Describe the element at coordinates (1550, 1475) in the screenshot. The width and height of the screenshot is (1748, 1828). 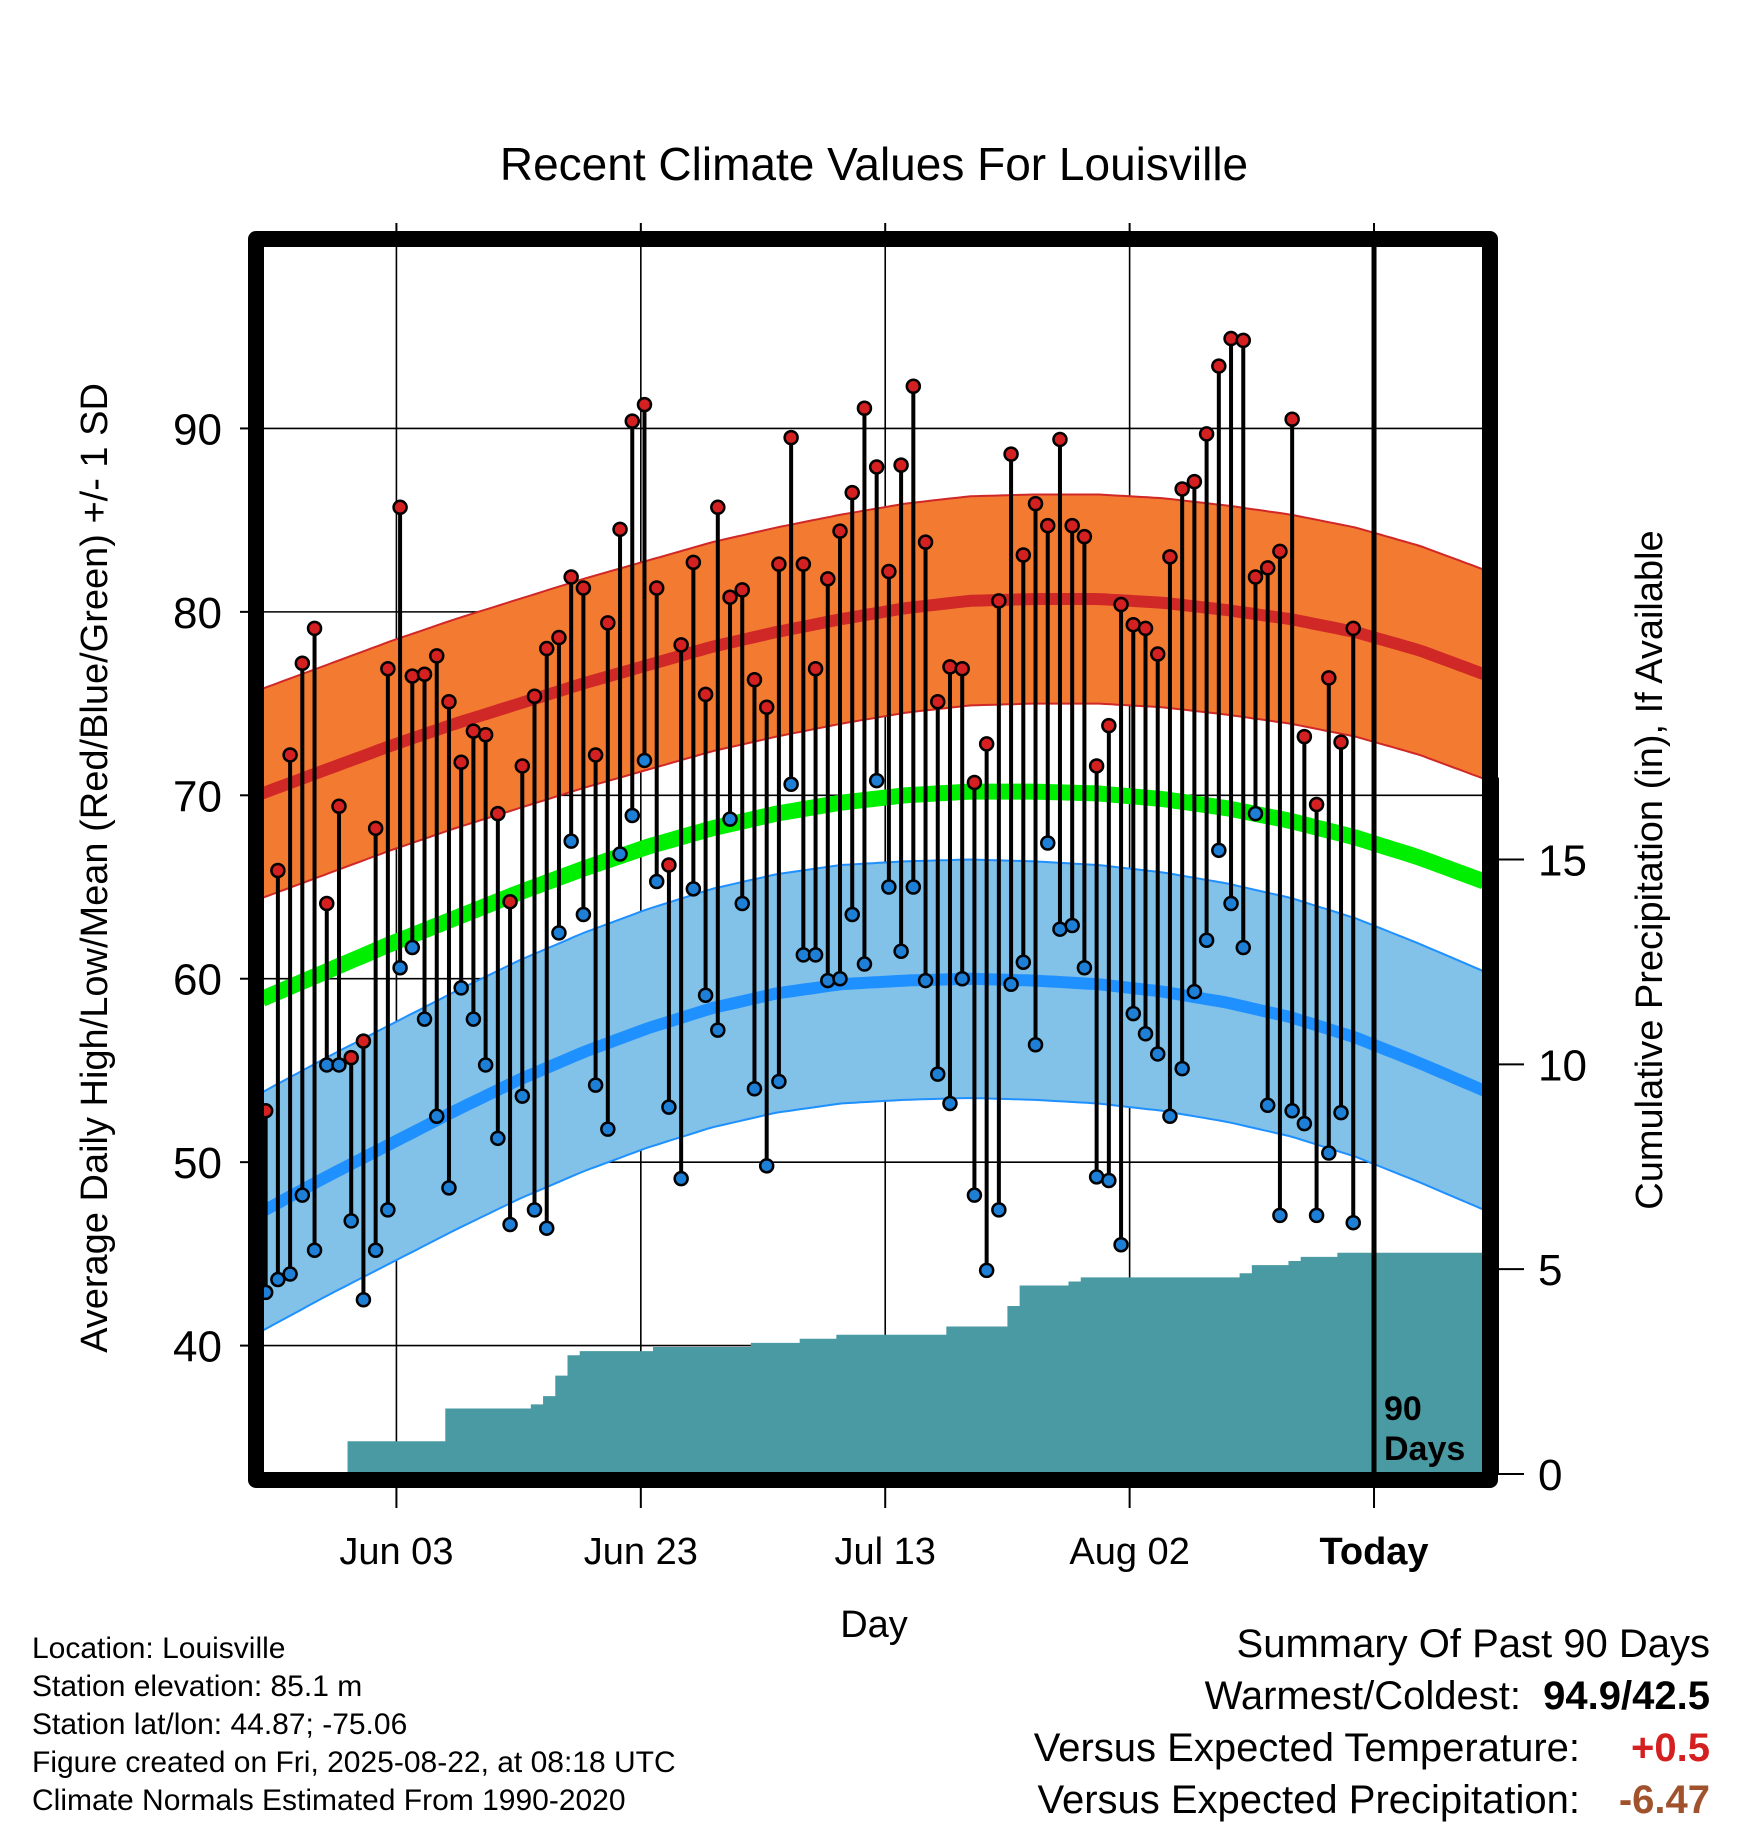
I see `y-tick-label-right: 0` at that location.